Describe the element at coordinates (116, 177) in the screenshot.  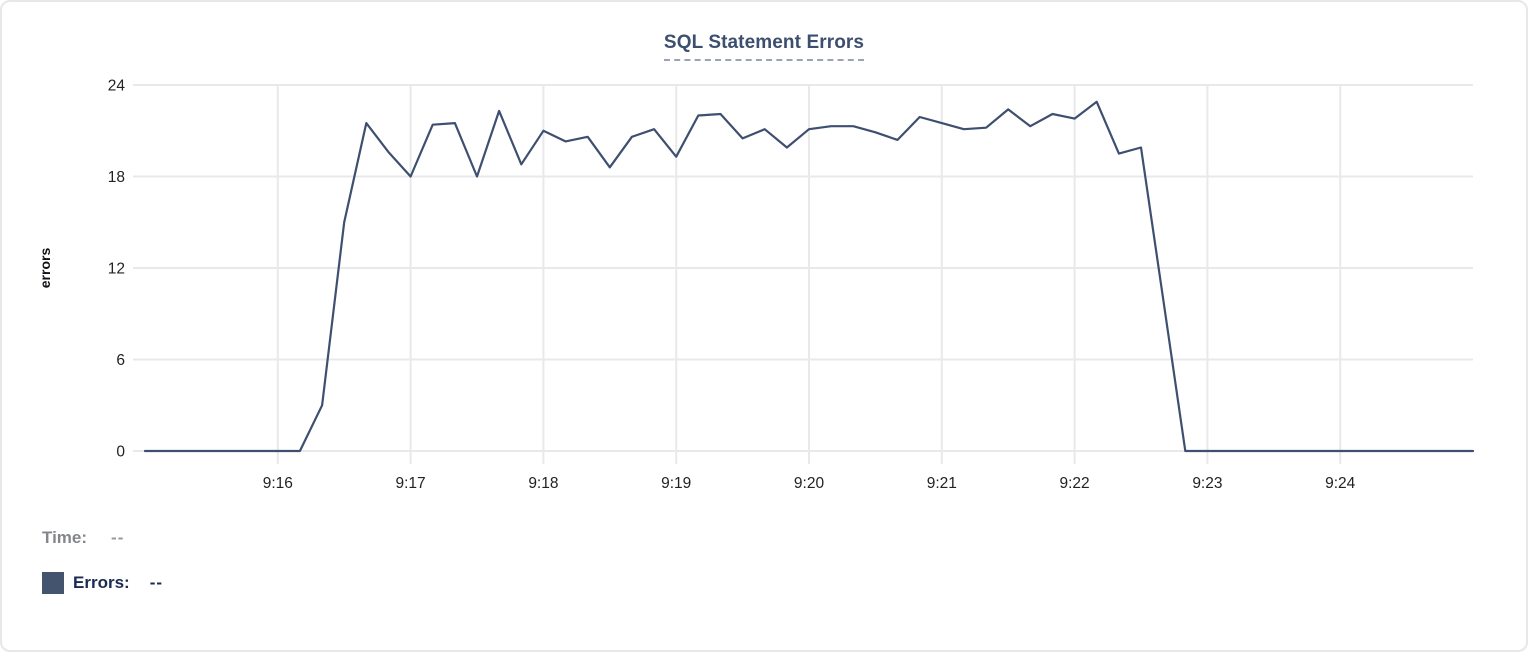
I see `svg-text: 18` at that location.